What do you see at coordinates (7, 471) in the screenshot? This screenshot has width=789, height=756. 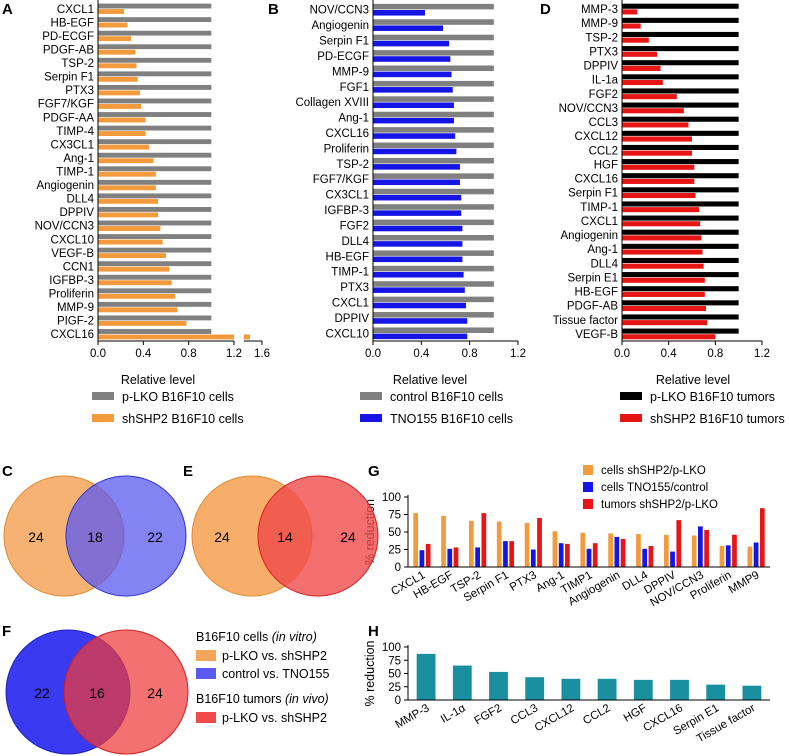 I see `panel-label-c: C` at bounding box center [7, 471].